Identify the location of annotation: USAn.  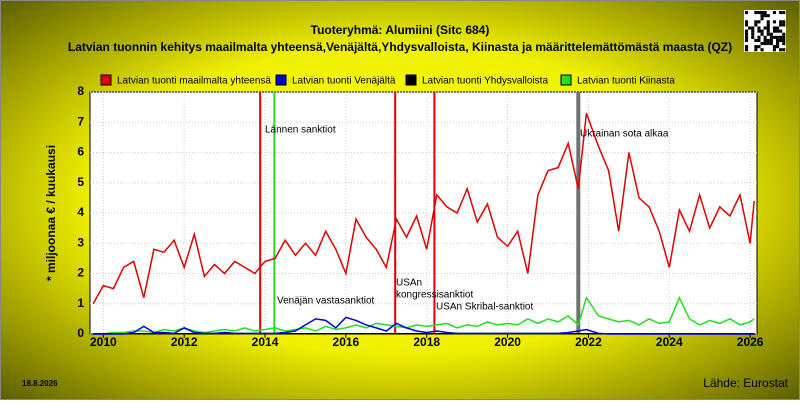
(409, 283).